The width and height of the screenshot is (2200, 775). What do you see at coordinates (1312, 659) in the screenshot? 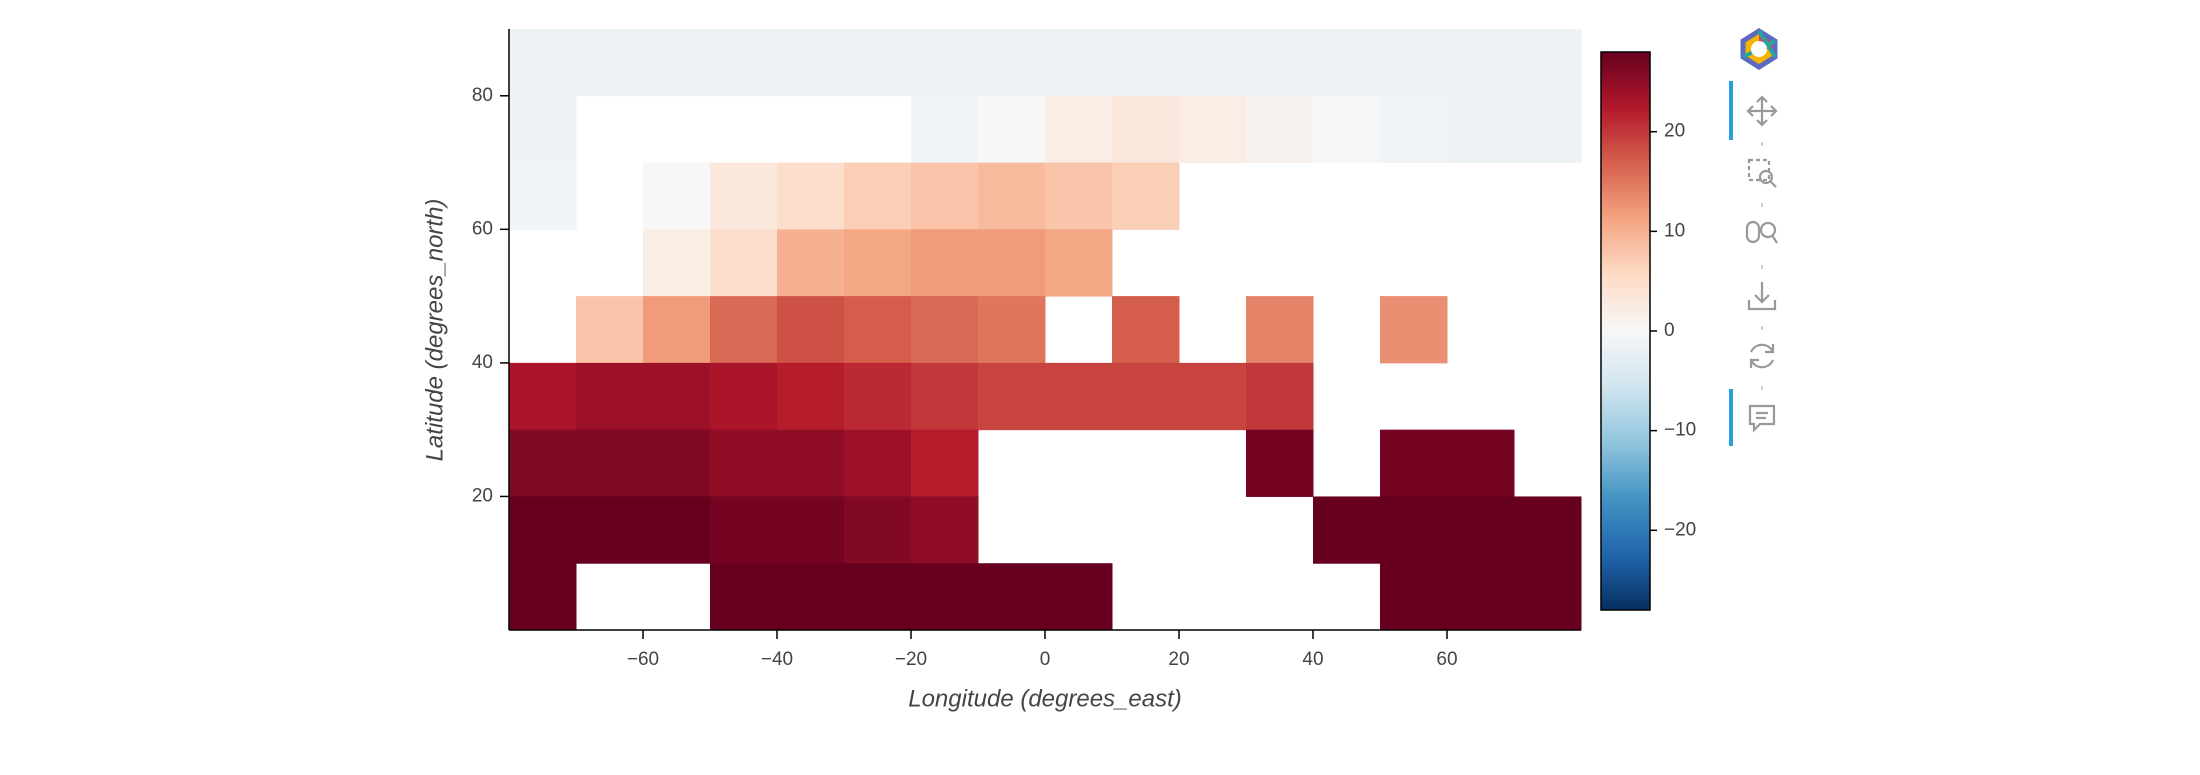
I see `x-tick-label: 40` at bounding box center [1312, 659].